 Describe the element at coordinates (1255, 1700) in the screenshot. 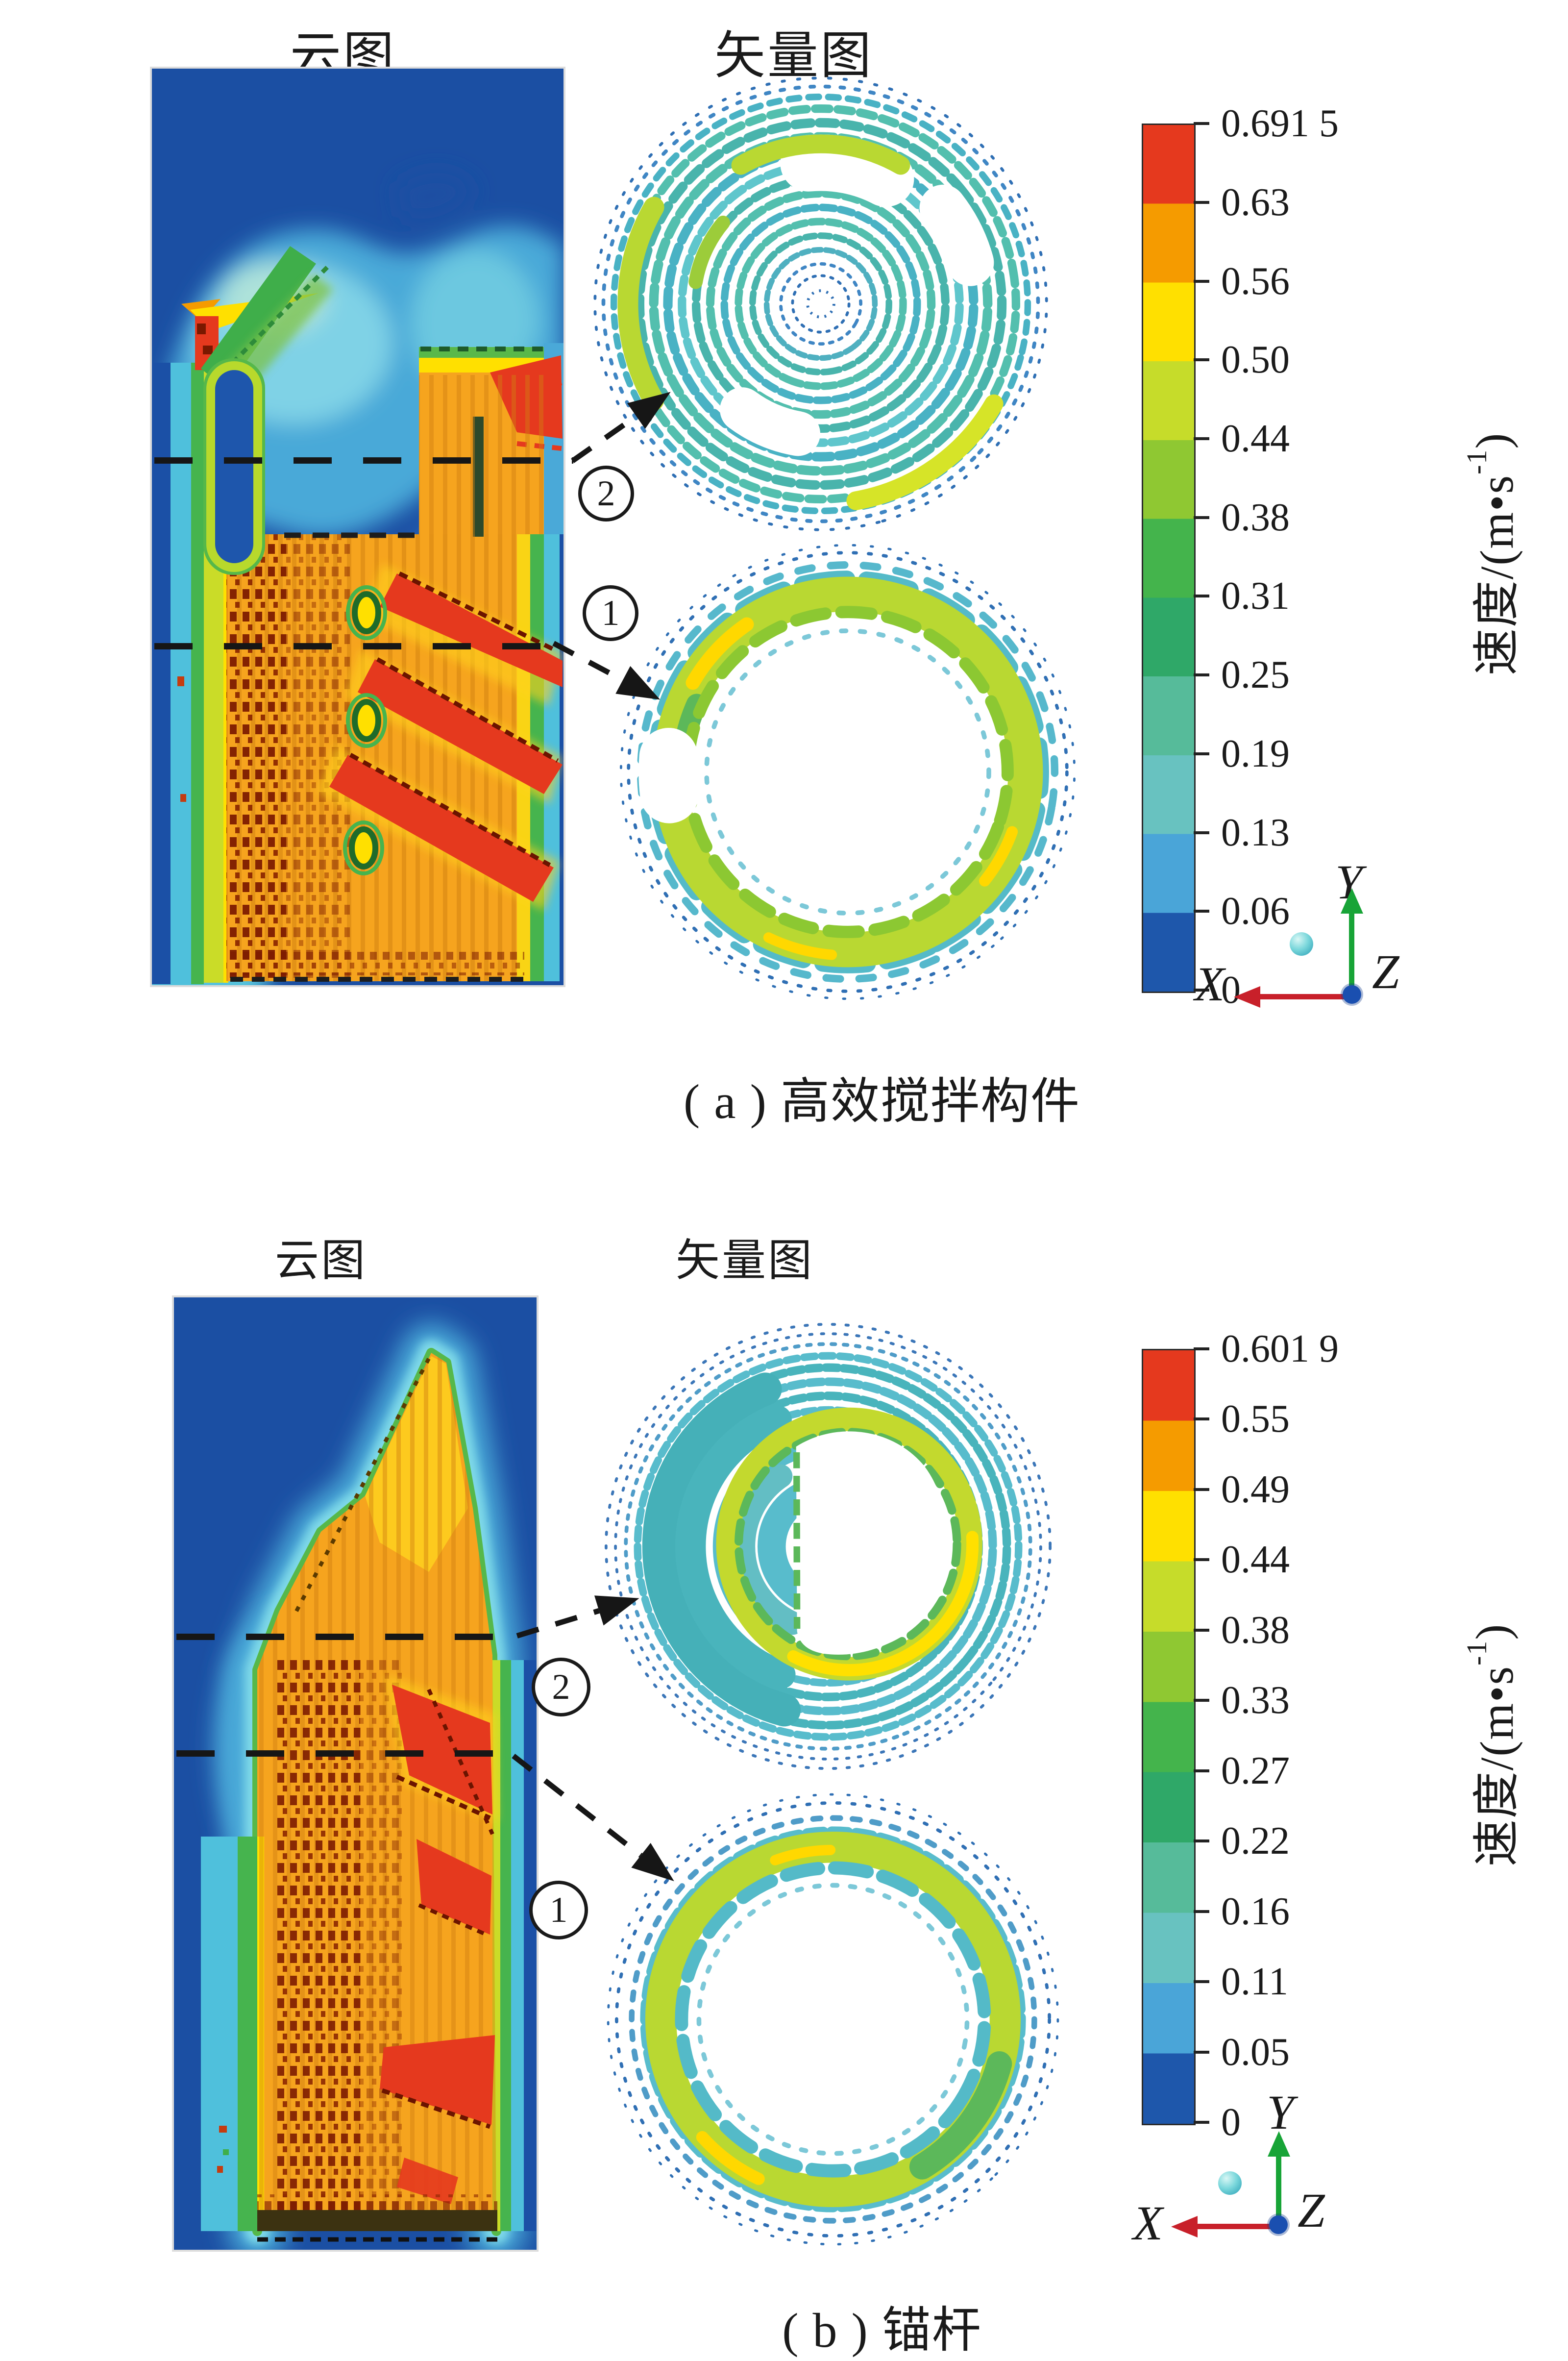

I see `colorbar-b-label: 0.33` at that location.